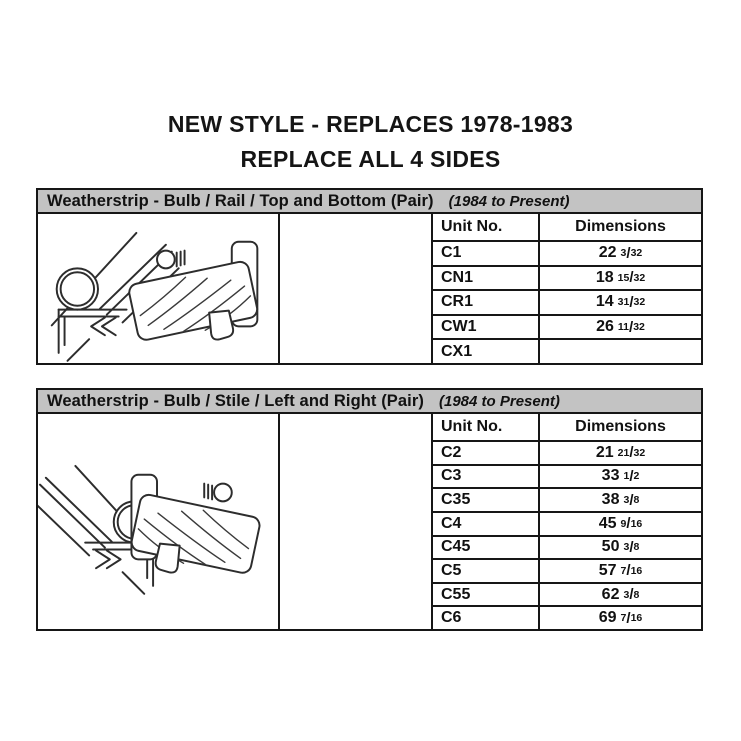  I want to click on table-row: C45 50 3/8, so click(567, 546).